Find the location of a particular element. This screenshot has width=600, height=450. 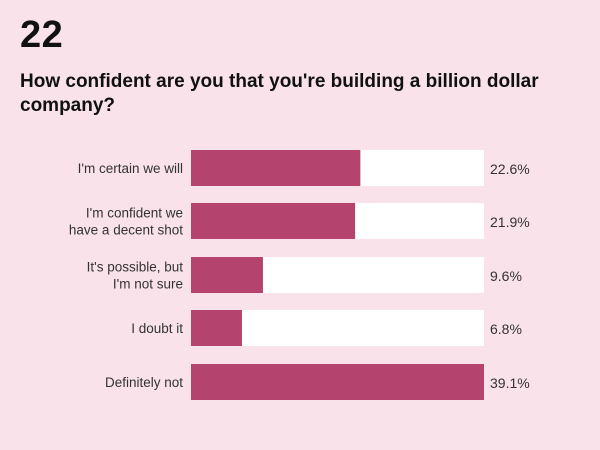

category-label: Definitely not is located at coordinates (144, 382).